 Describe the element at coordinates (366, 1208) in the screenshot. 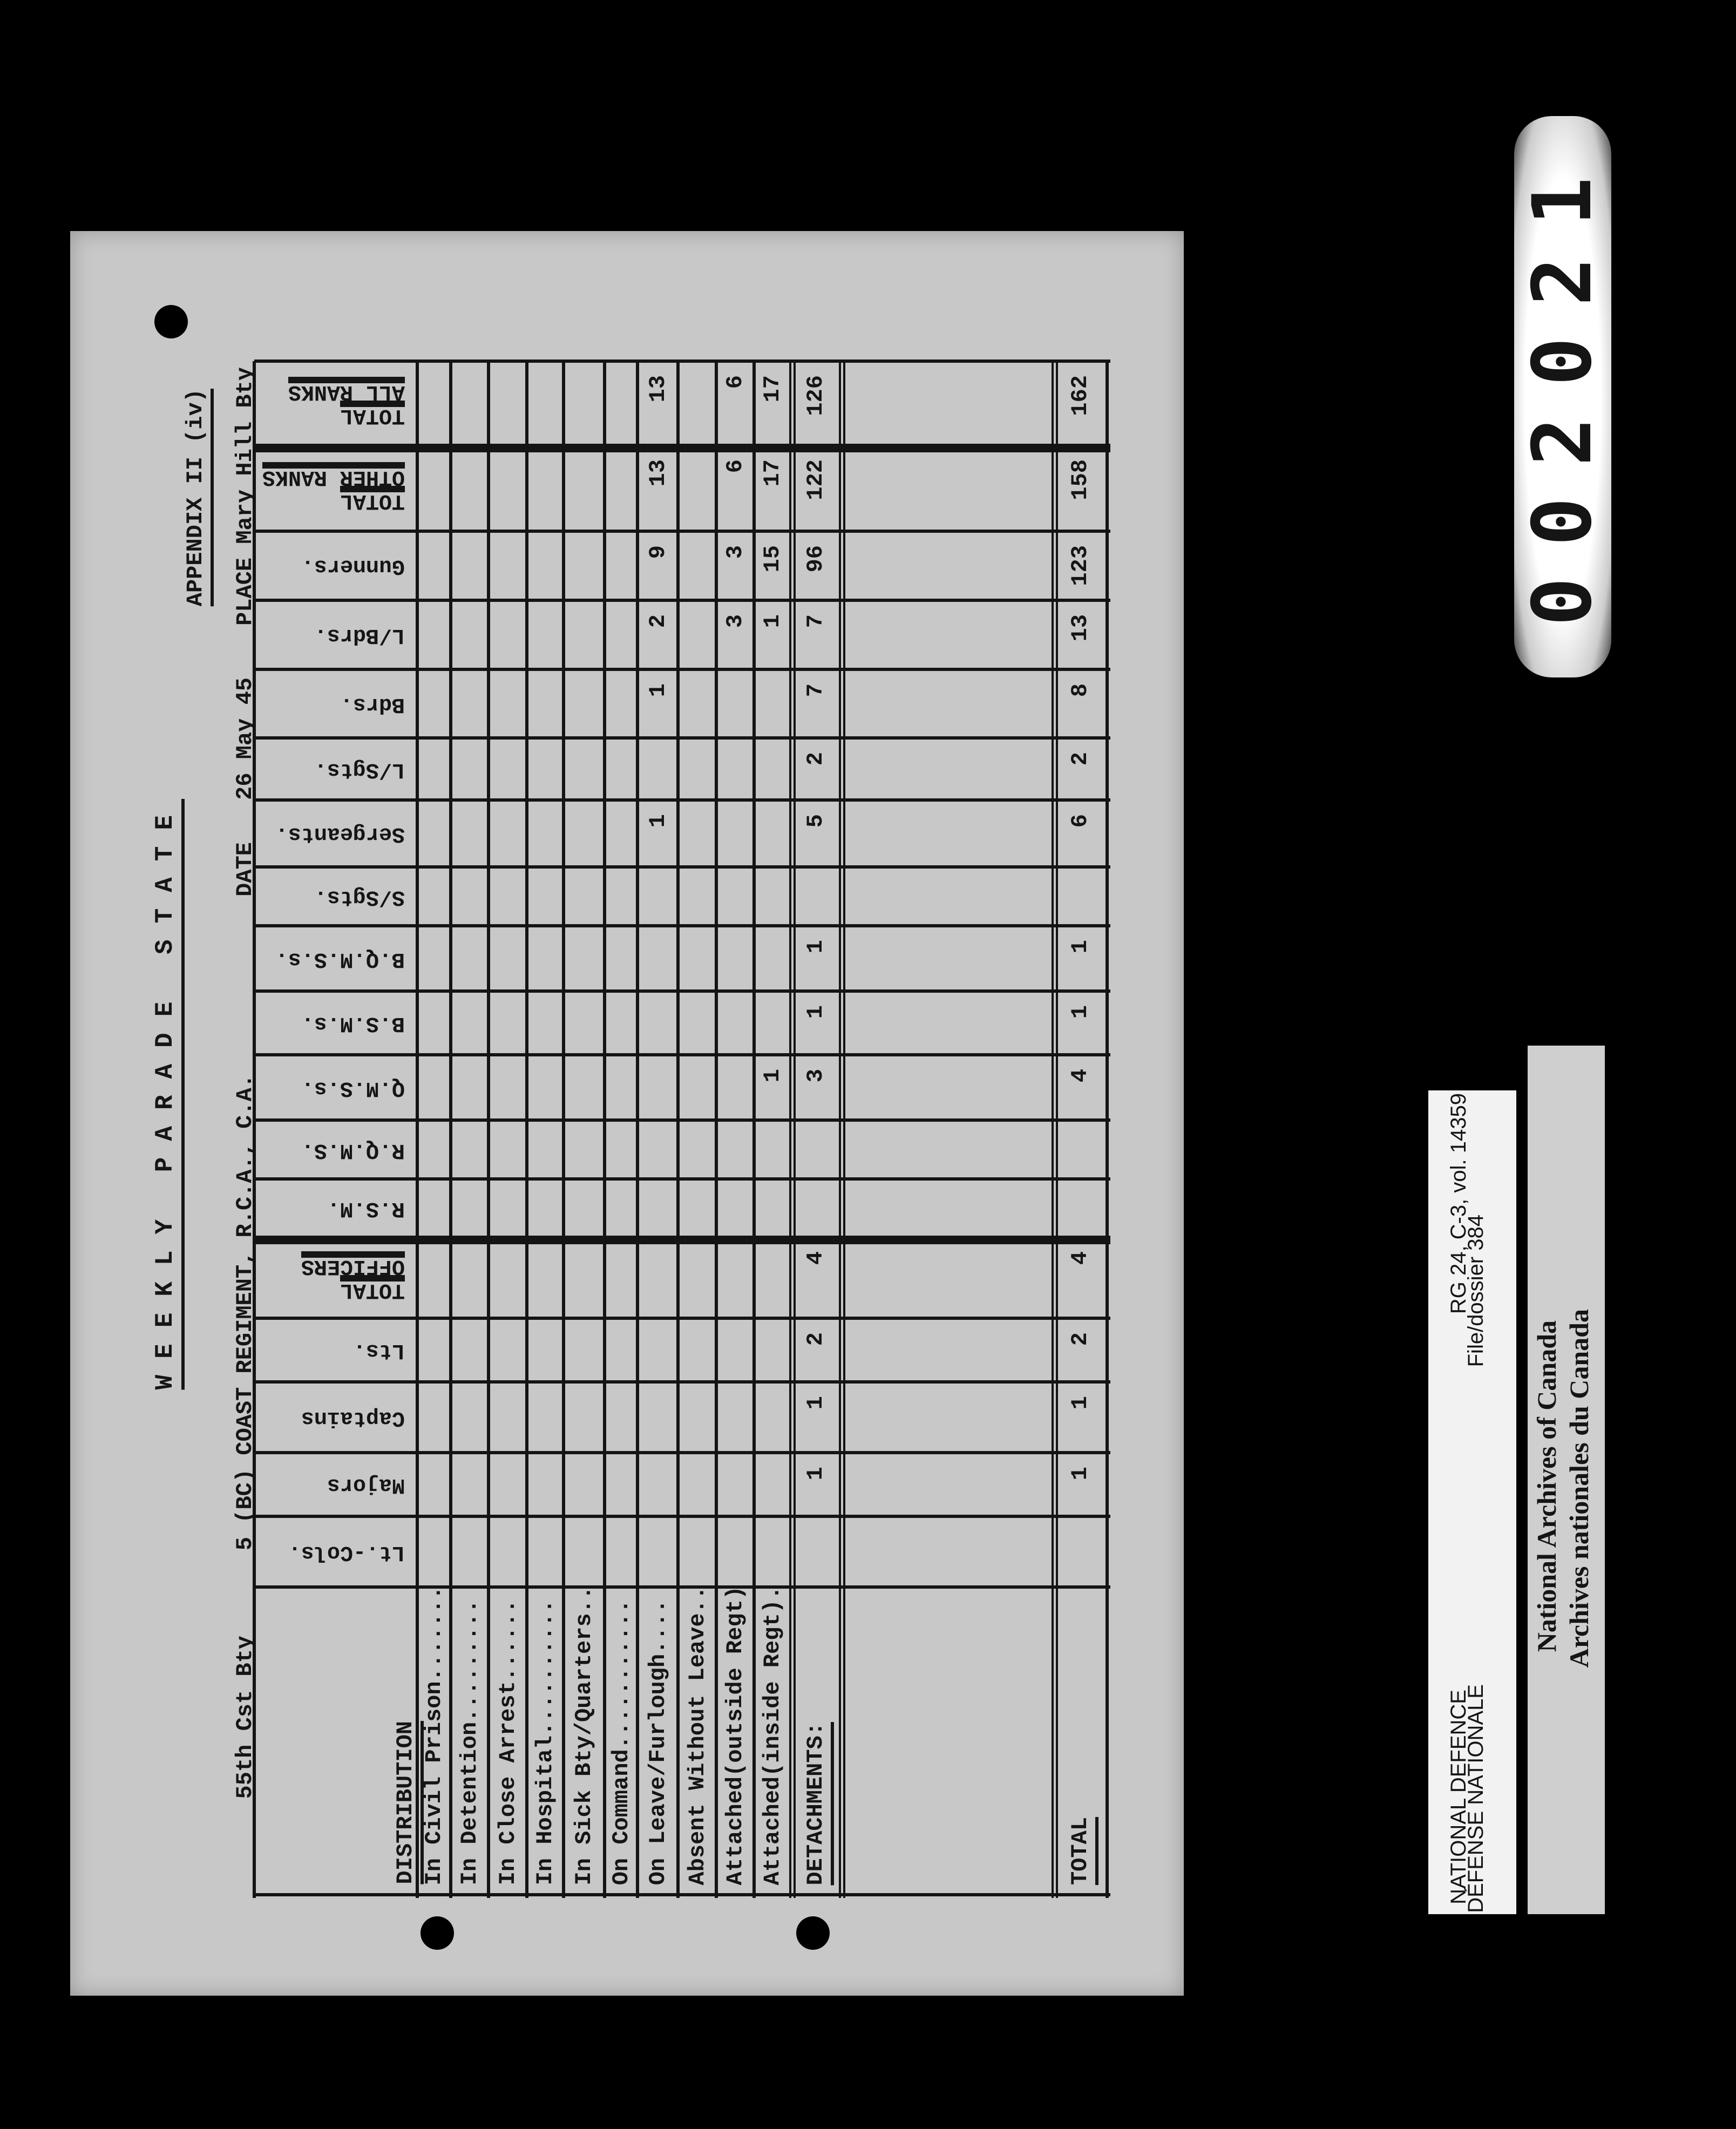

I see `rank-header-line: R.S.M.` at that location.